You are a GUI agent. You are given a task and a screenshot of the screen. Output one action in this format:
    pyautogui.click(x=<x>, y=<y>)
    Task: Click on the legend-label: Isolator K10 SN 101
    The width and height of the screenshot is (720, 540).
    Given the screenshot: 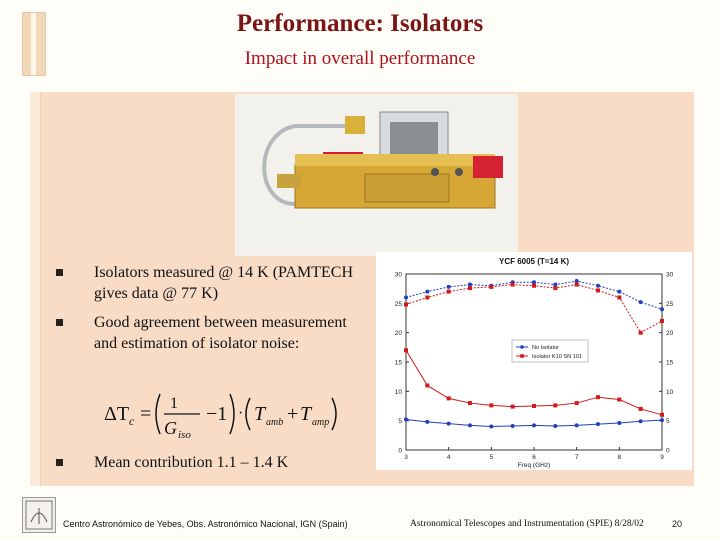 What is the action you would take?
    pyautogui.click(x=557, y=357)
    